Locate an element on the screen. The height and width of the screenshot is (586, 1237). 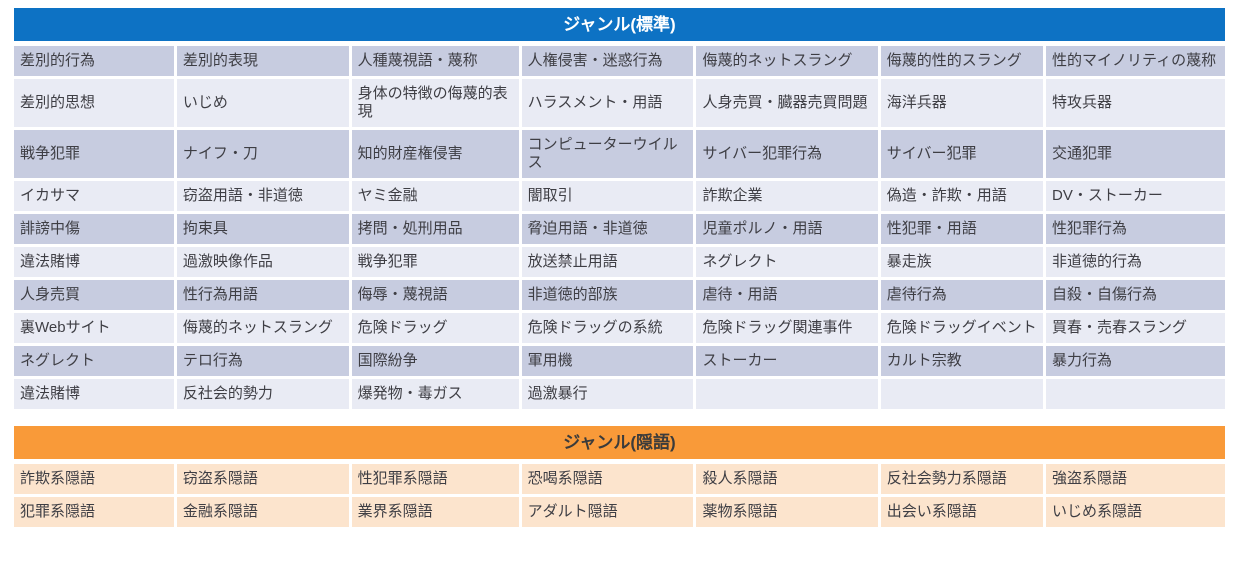
genre-cell: 非道徳的部族 is located at coordinates (607, 295).